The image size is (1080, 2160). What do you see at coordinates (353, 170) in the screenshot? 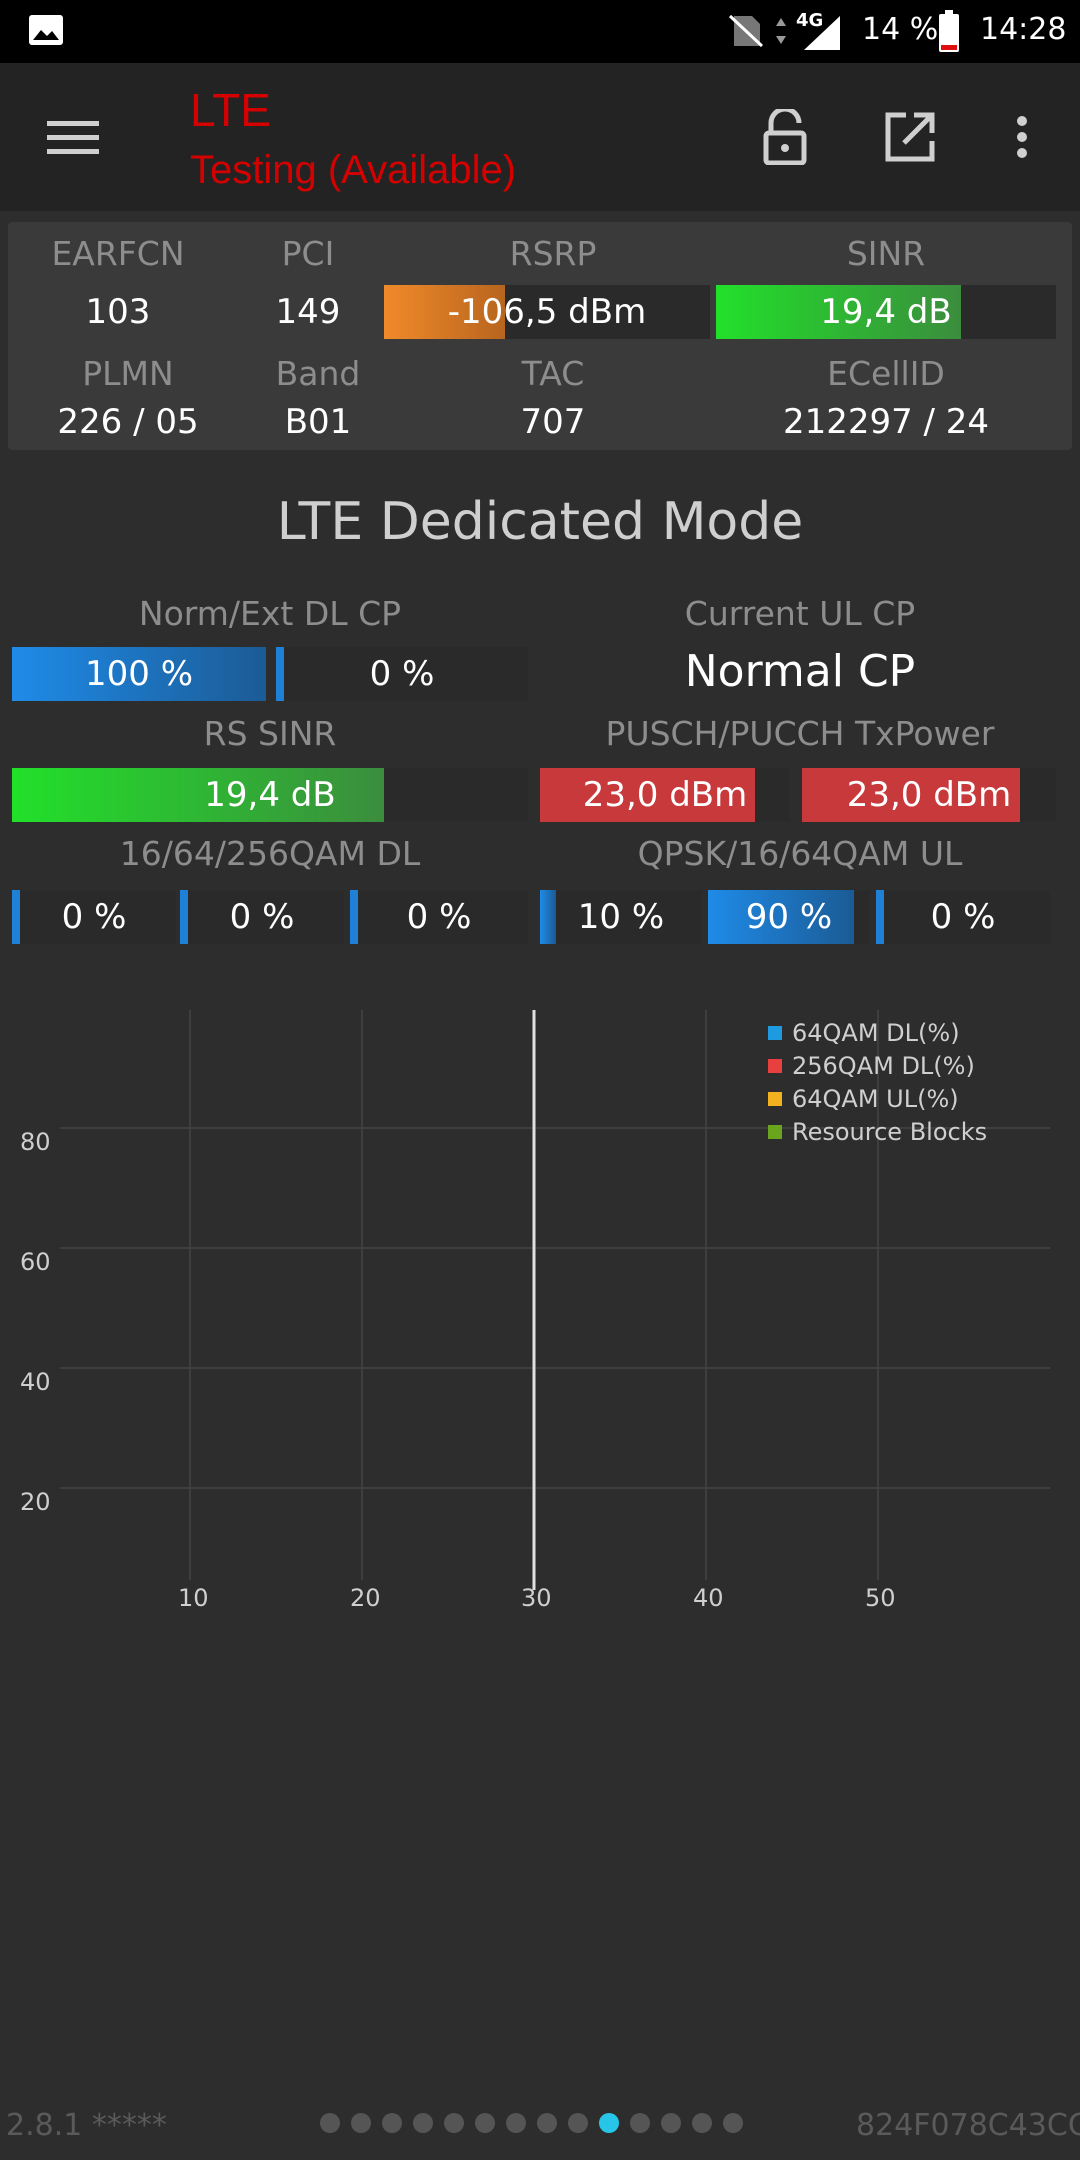
I see `toolbar-subtitle: Testing (Available)` at bounding box center [353, 170].